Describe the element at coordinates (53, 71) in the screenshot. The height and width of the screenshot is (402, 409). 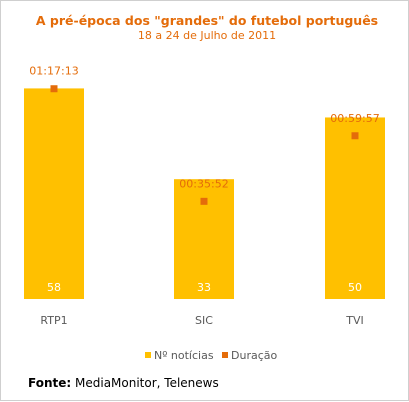
I see `duration-label: 01:17:13` at that location.